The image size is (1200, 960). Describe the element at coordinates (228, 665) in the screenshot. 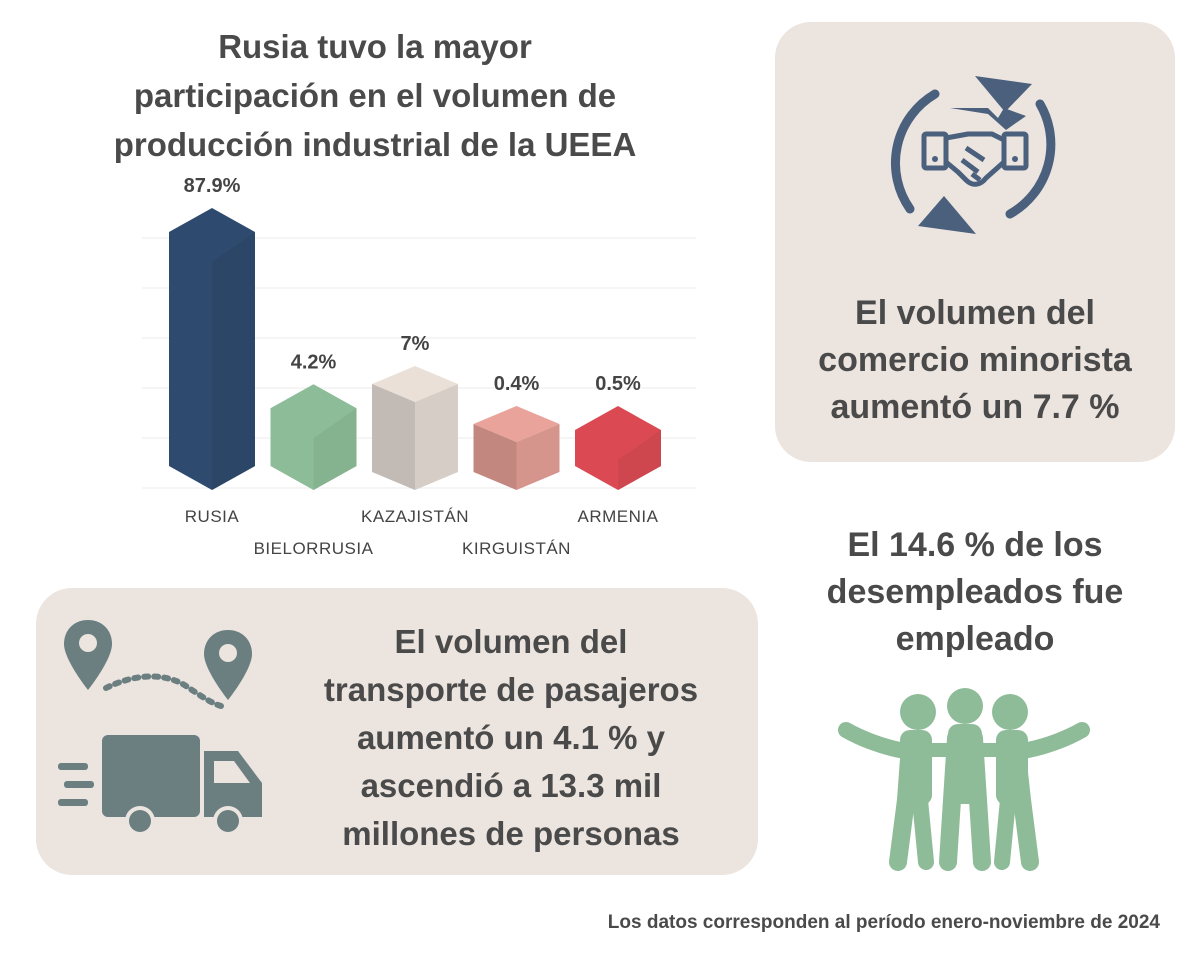

I see `map-pin-icon-destination` at that location.